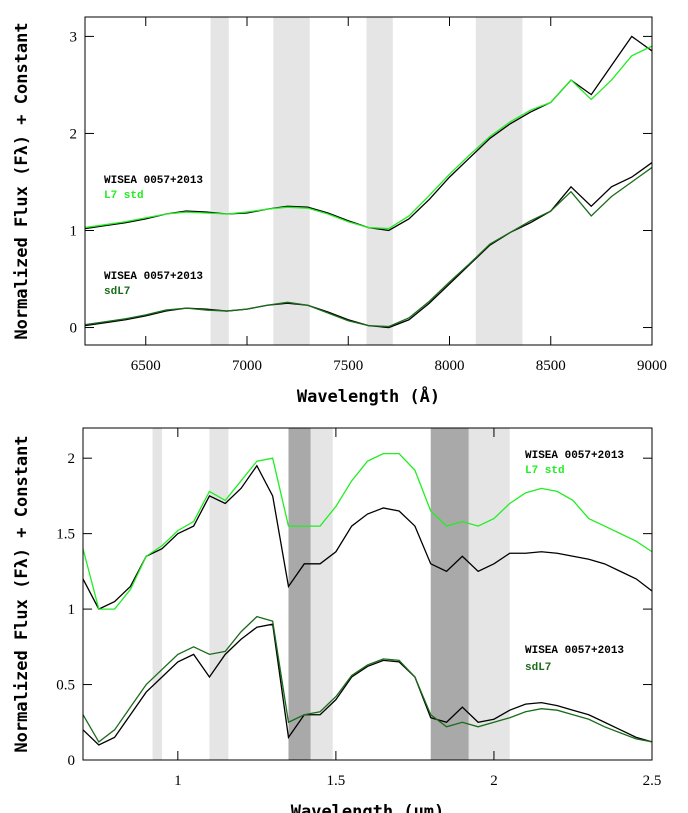 The height and width of the screenshot is (813, 688). I want to click on x-axis-label: Wavelength (Å), so click(368, 395).